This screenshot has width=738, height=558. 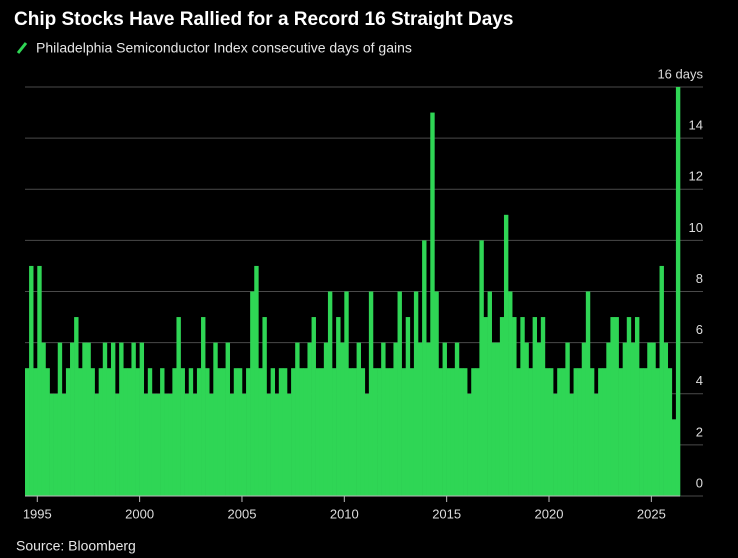 I want to click on y-tick-label: 6, so click(x=699, y=329).